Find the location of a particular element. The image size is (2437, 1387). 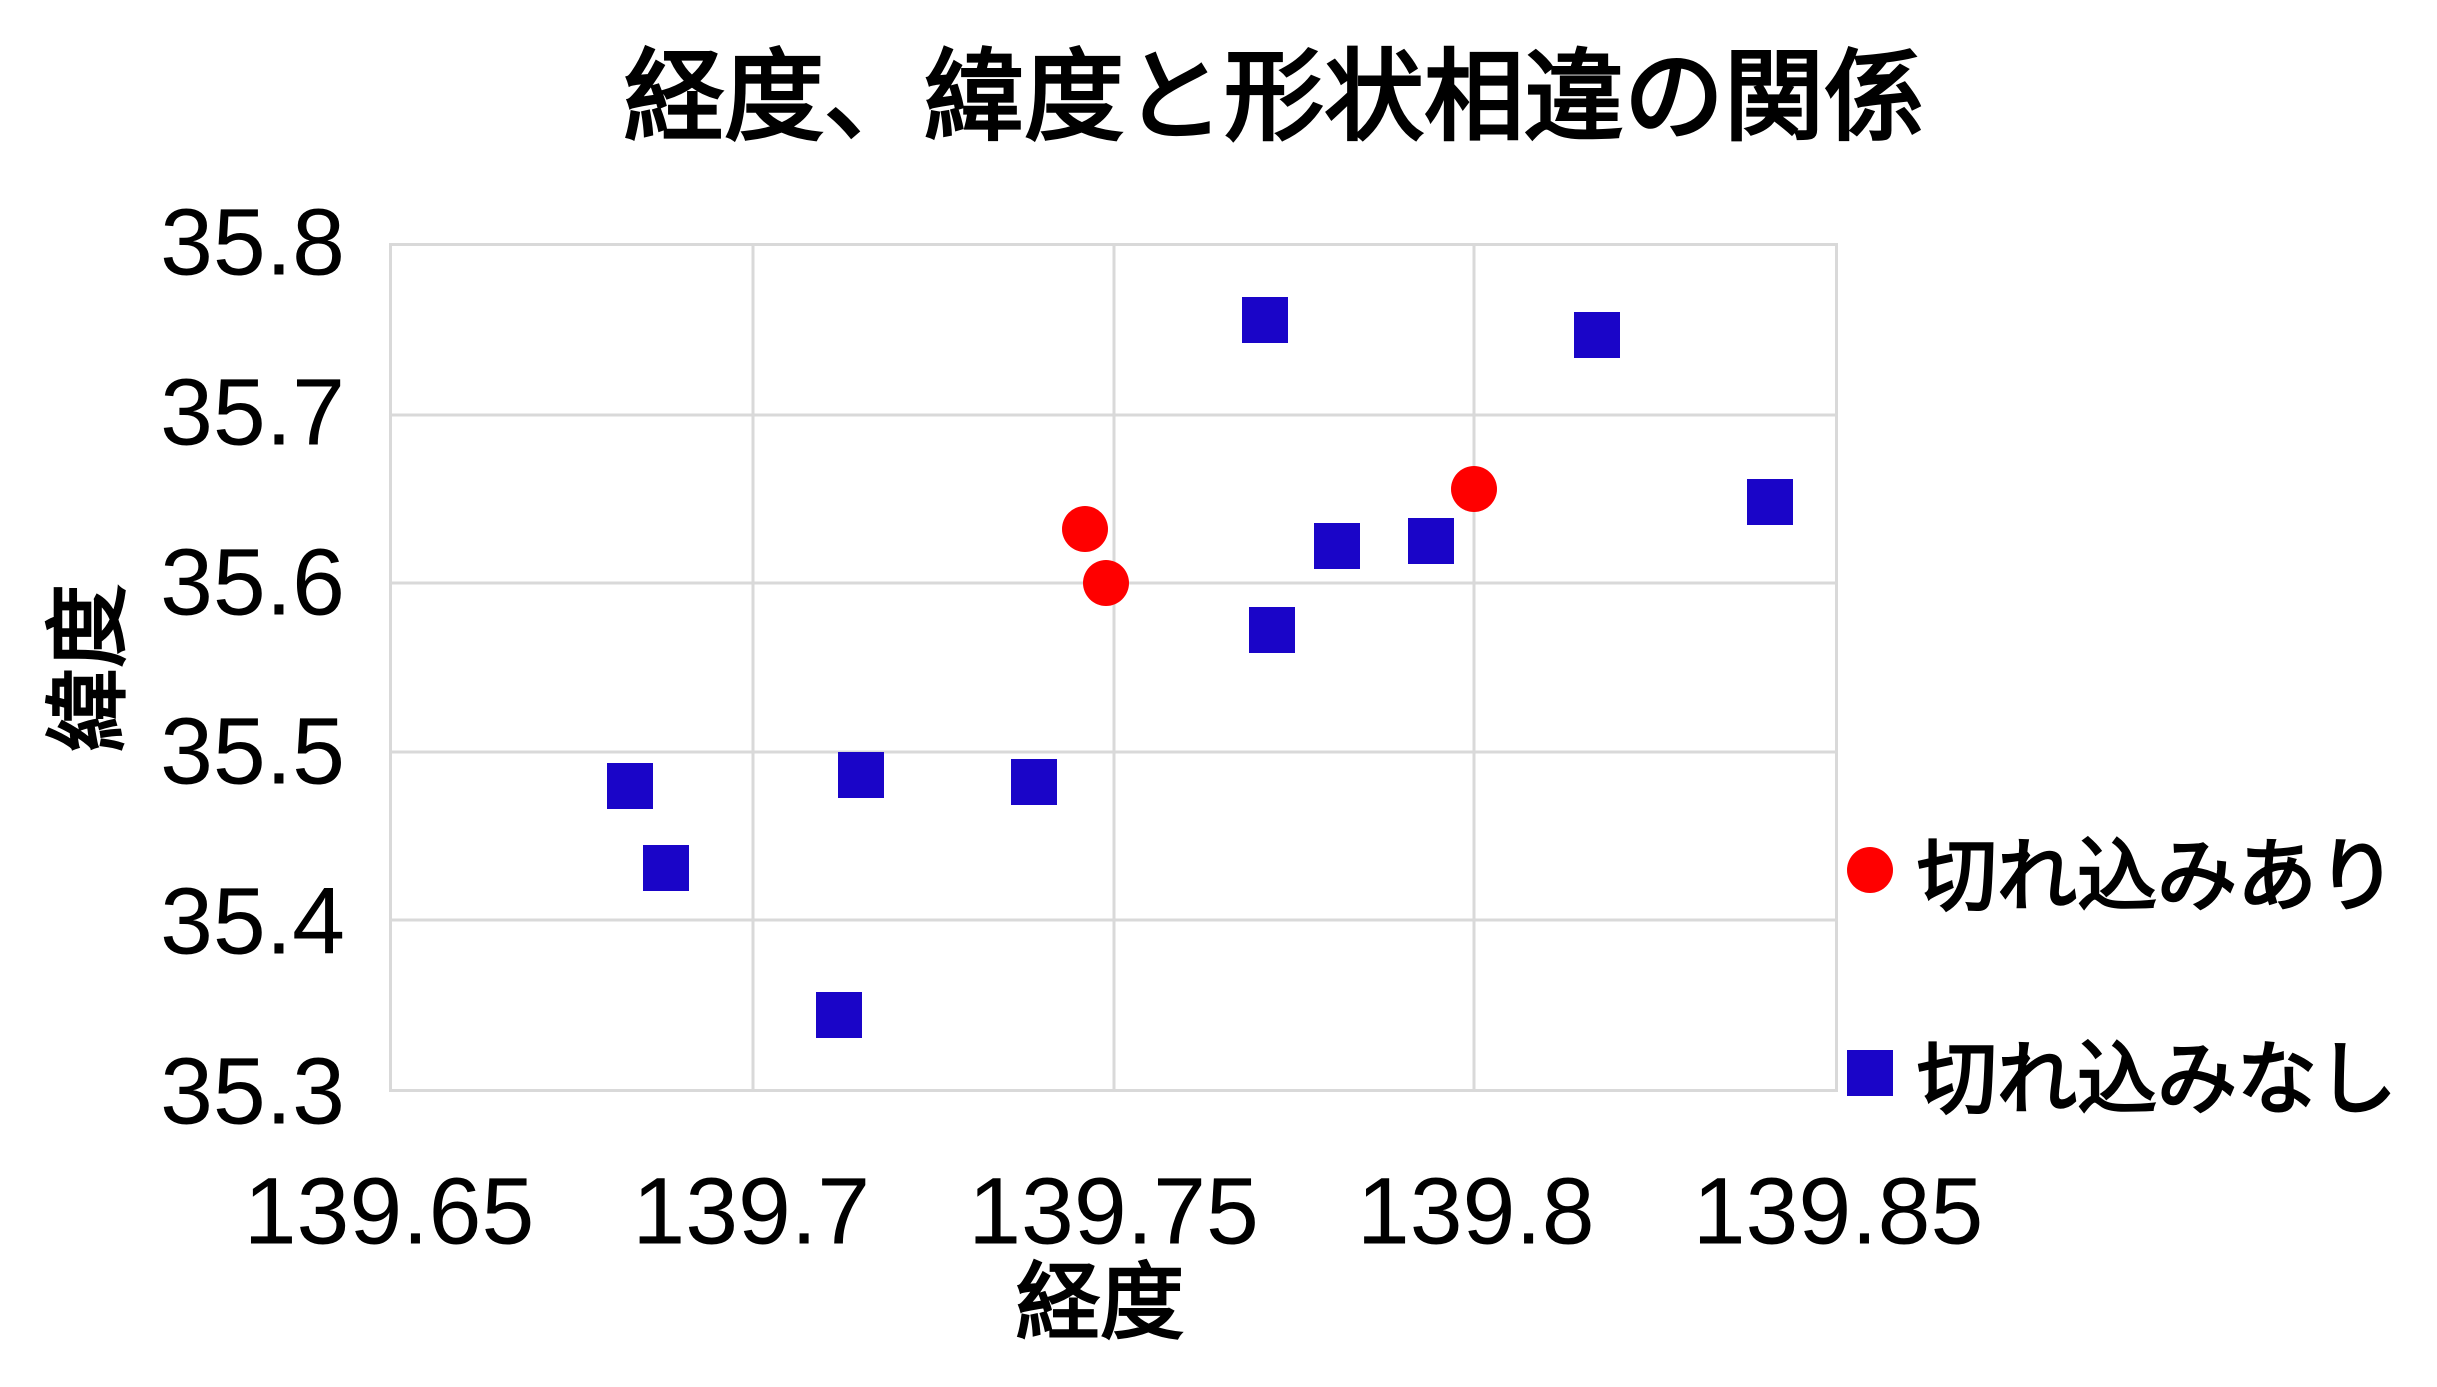

y-tick-label: 35.7 is located at coordinates (252, 412).